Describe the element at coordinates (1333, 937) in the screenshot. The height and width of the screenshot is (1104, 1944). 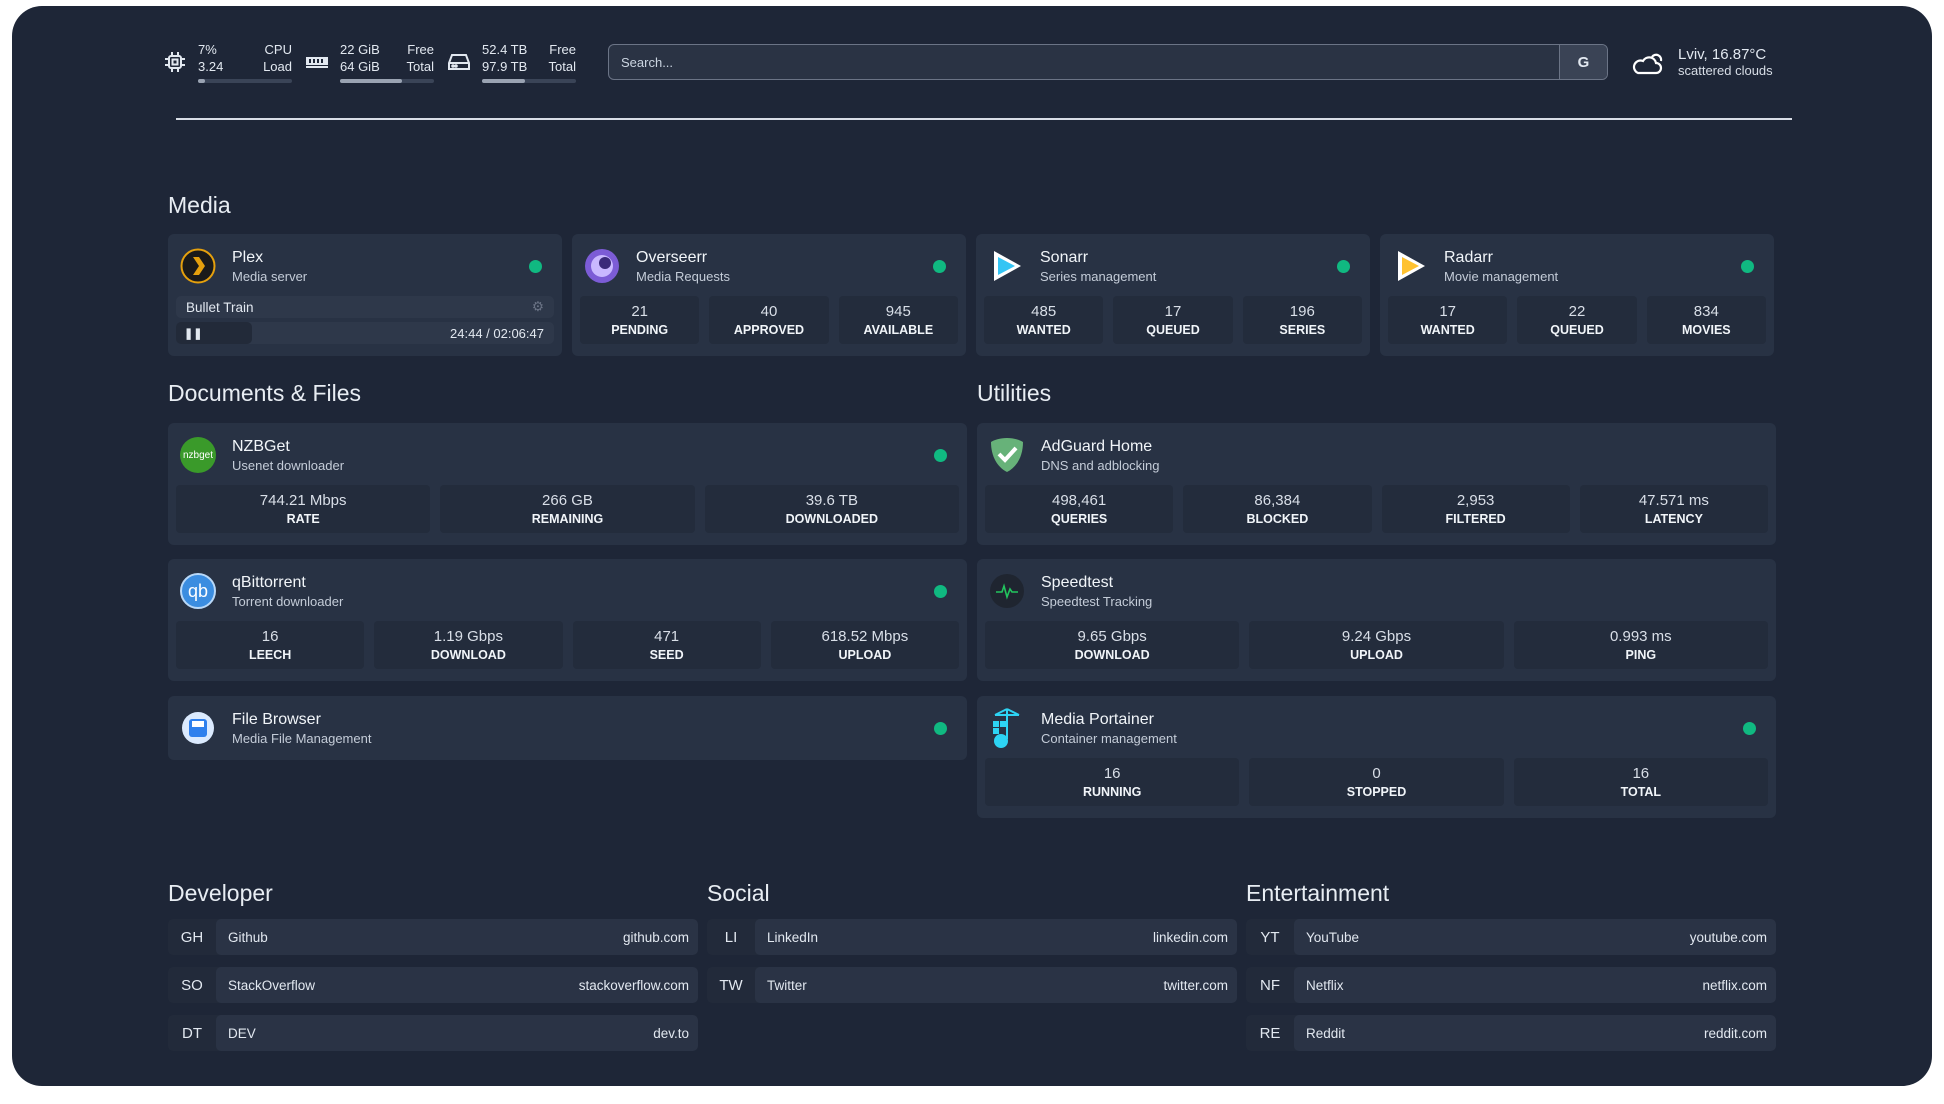
I see `bookmark-name: YouTube` at that location.